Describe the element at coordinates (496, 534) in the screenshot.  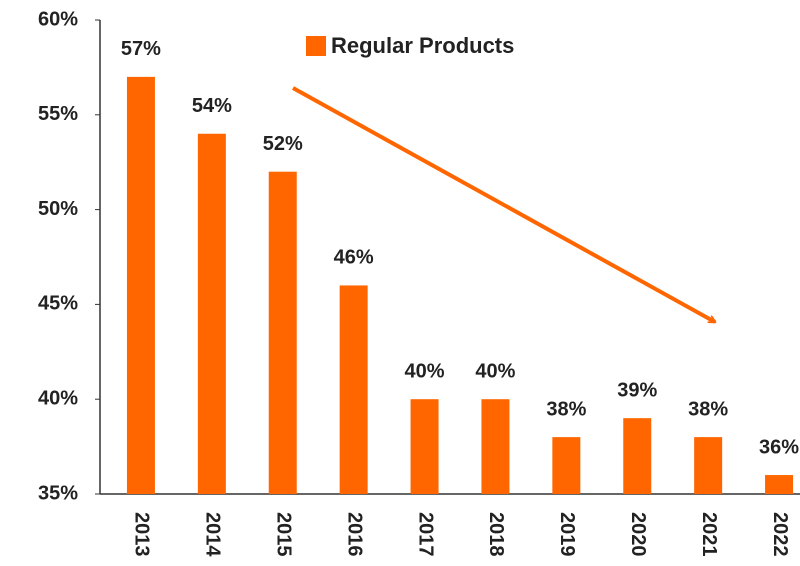
I see `x-tick-label: 2018` at that location.